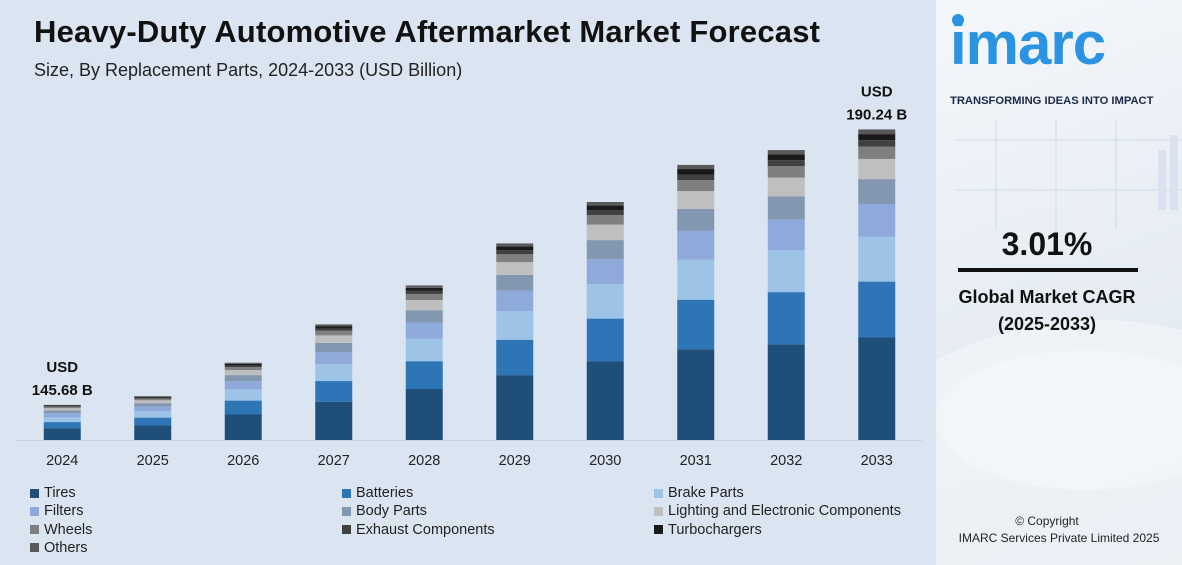  I want to click on x-tick-label: 2031, so click(696, 461).